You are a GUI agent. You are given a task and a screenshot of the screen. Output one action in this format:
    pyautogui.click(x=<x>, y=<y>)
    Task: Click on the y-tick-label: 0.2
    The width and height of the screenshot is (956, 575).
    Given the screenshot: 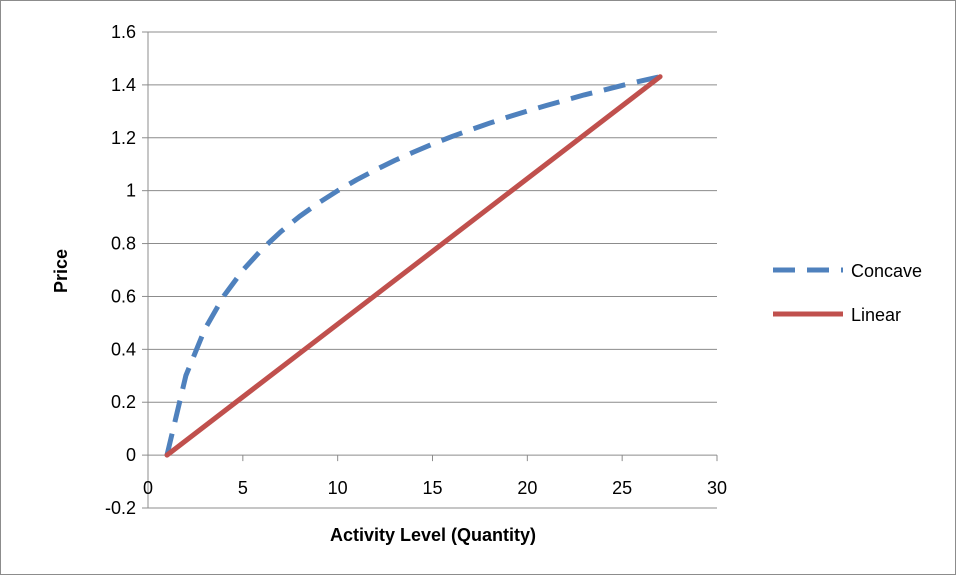 What is the action you would take?
    pyautogui.click(x=123, y=402)
    